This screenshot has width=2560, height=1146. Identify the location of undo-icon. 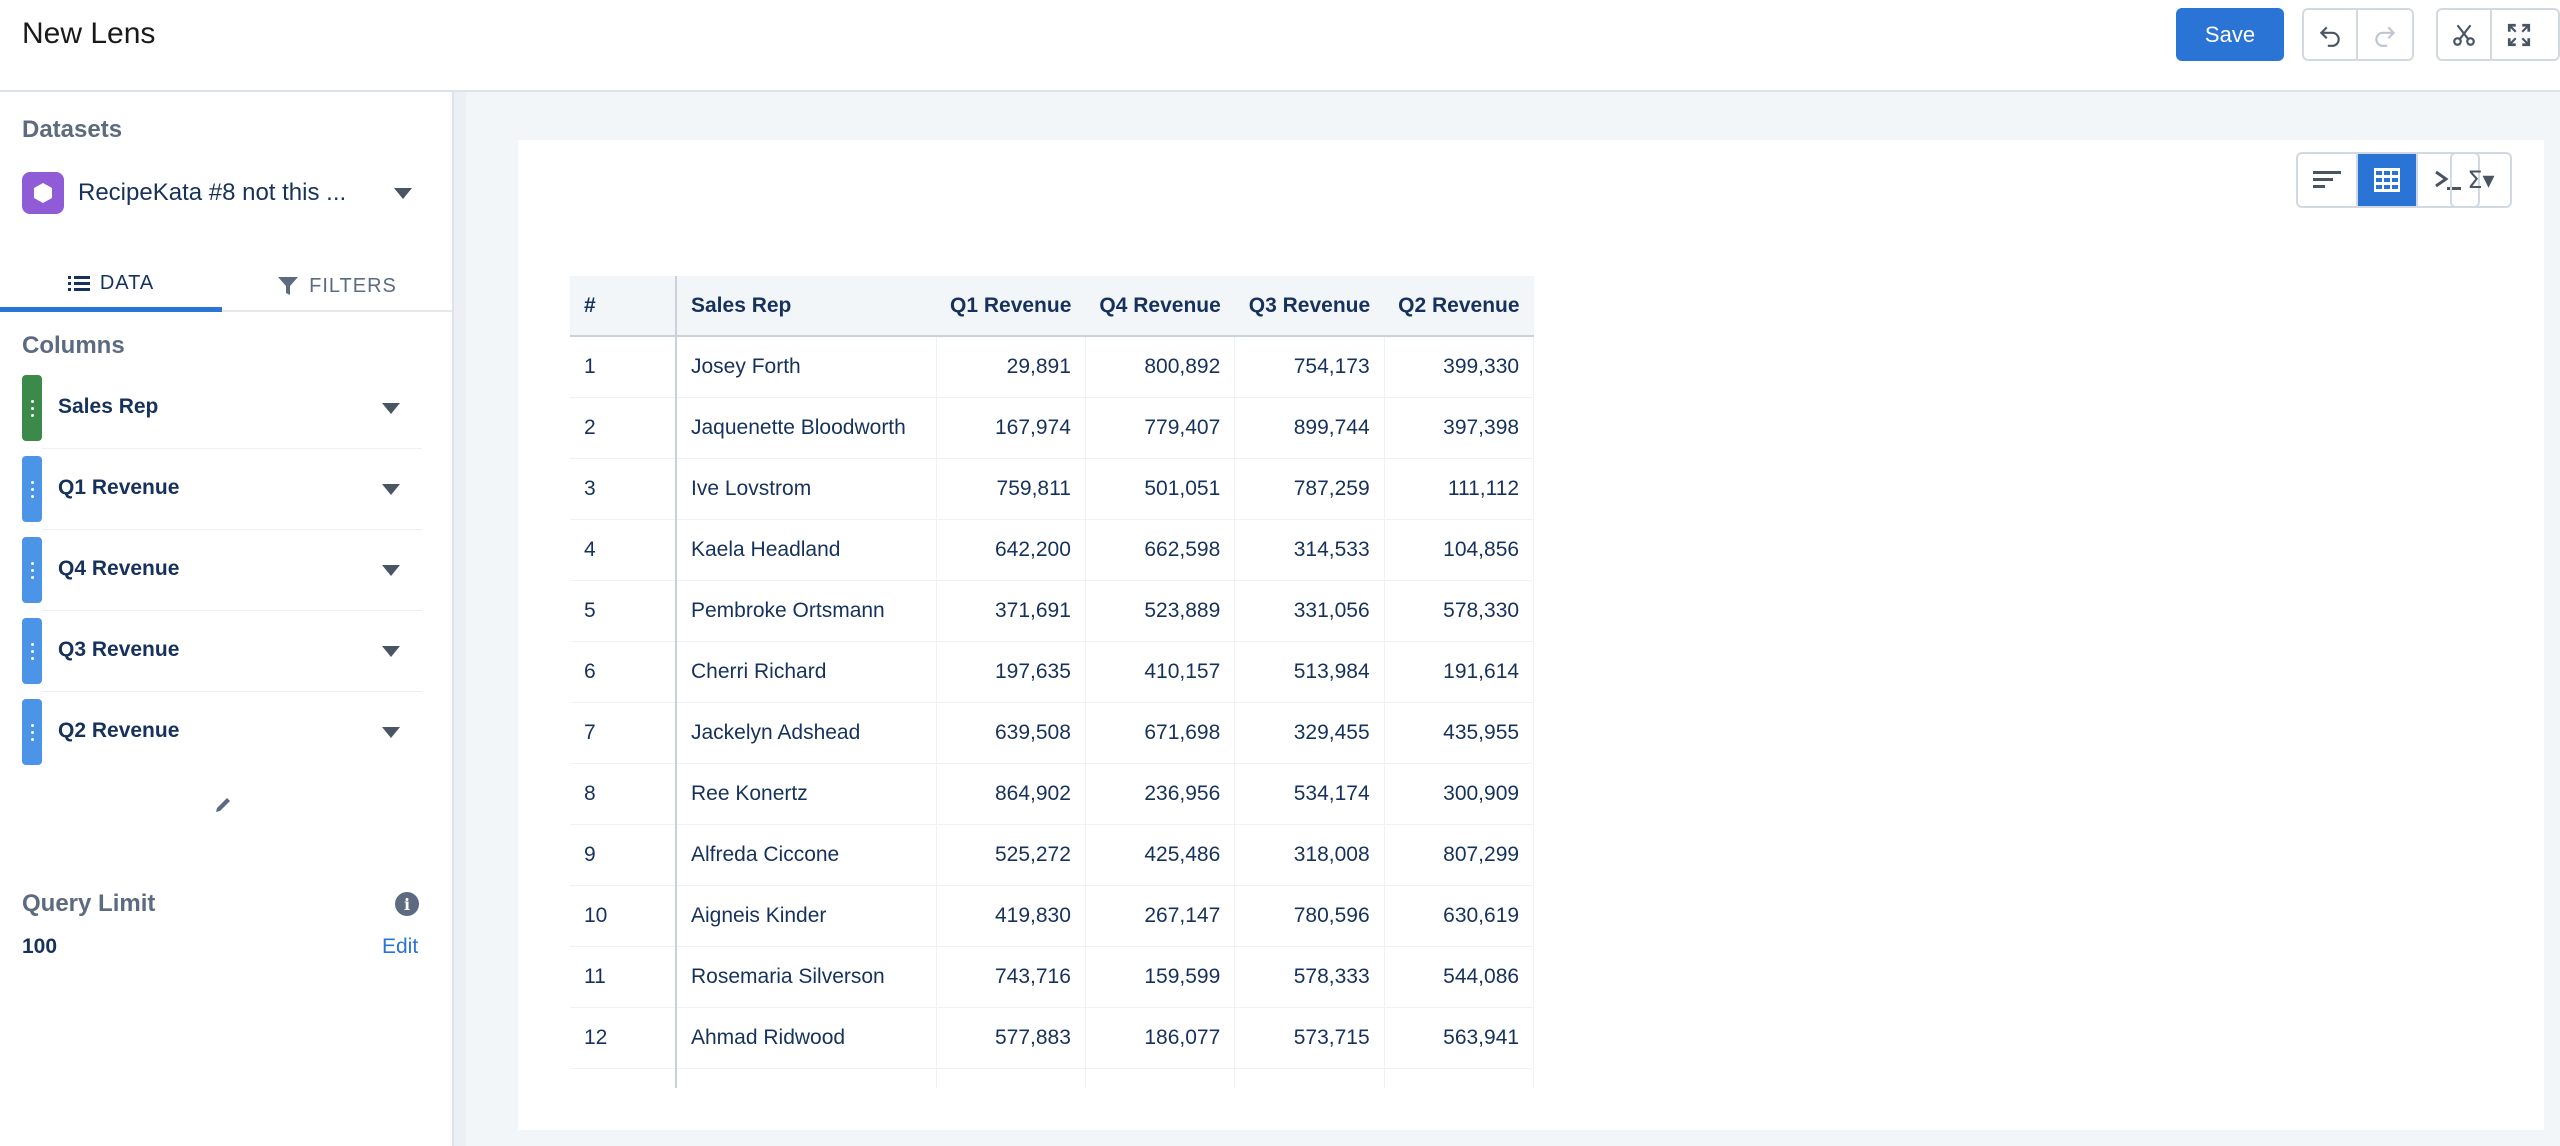
(2329, 36).